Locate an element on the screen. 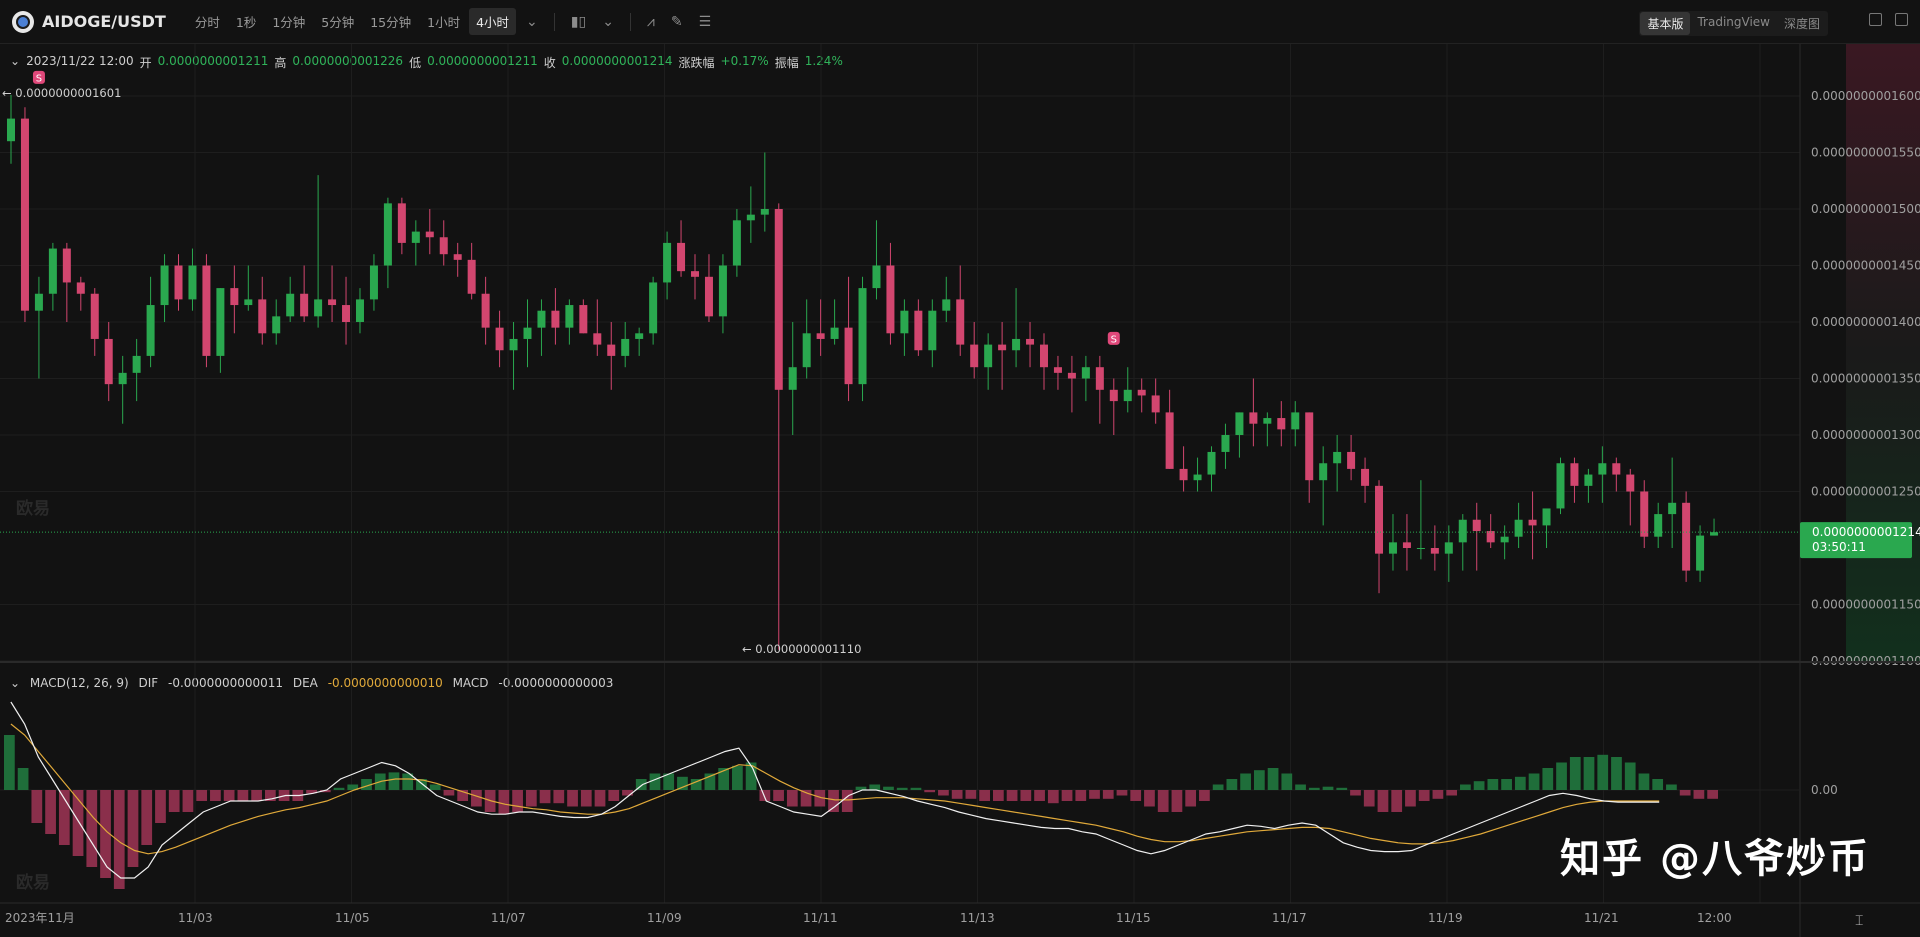  y-tick-label: 0.0000000001300 is located at coordinates (1865, 435).